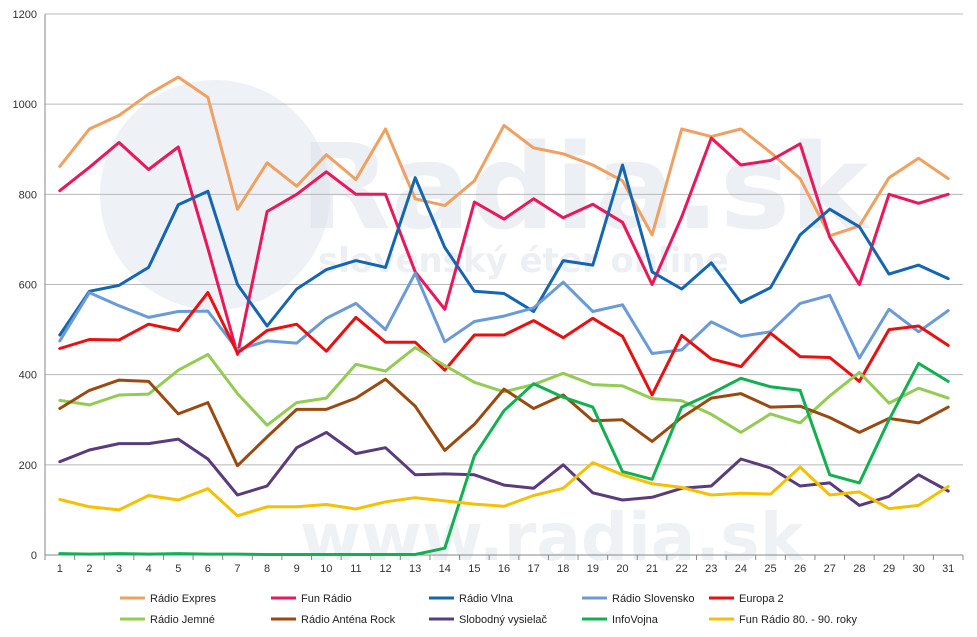  I want to click on legend-item: Rádio Anténa Rock, so click(333, 620).